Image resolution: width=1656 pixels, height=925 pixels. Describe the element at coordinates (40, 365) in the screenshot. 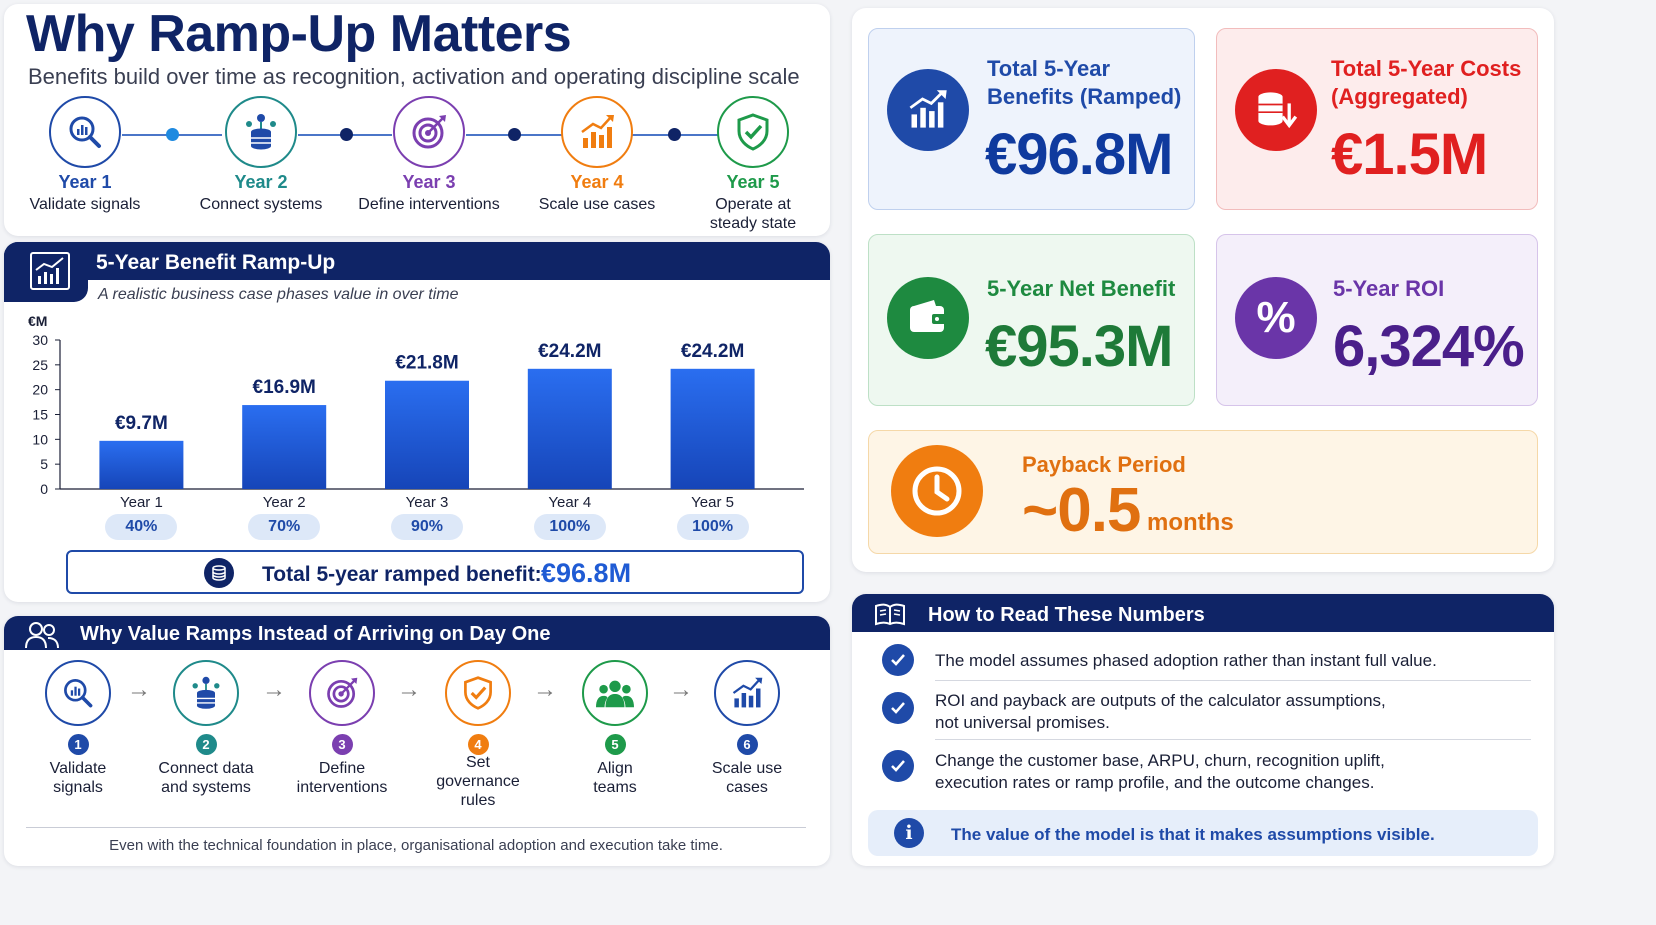

I see `y-tick-label: 25` at that location.